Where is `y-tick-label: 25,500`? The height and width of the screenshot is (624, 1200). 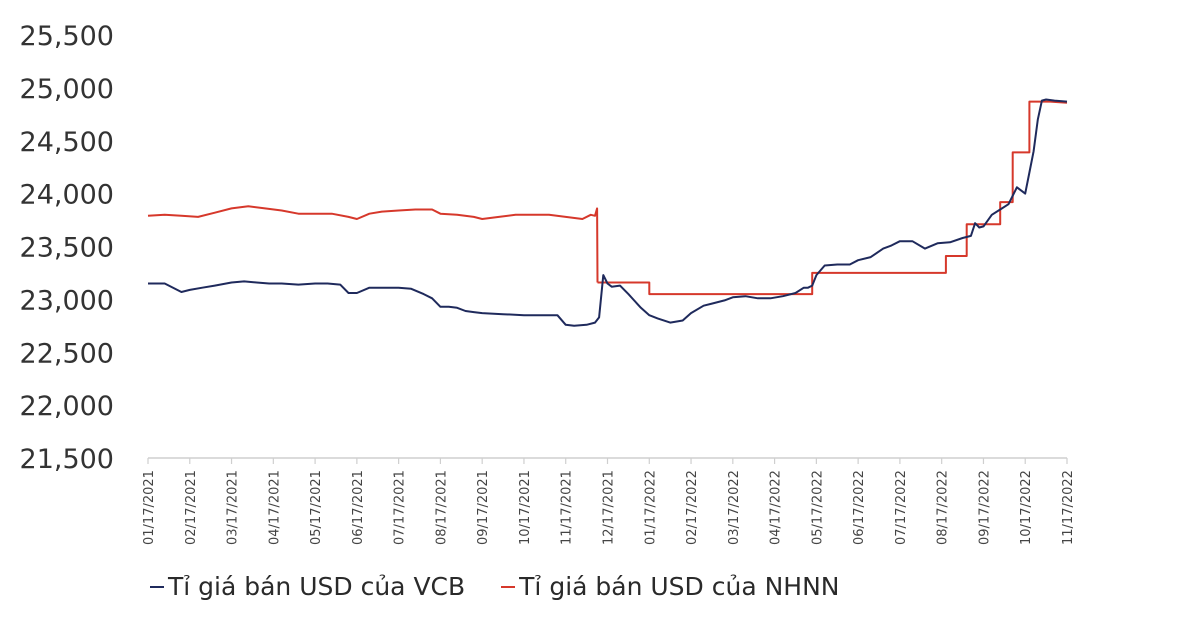
y-tick-label: 25,500 is located at coordinates (67, 36).